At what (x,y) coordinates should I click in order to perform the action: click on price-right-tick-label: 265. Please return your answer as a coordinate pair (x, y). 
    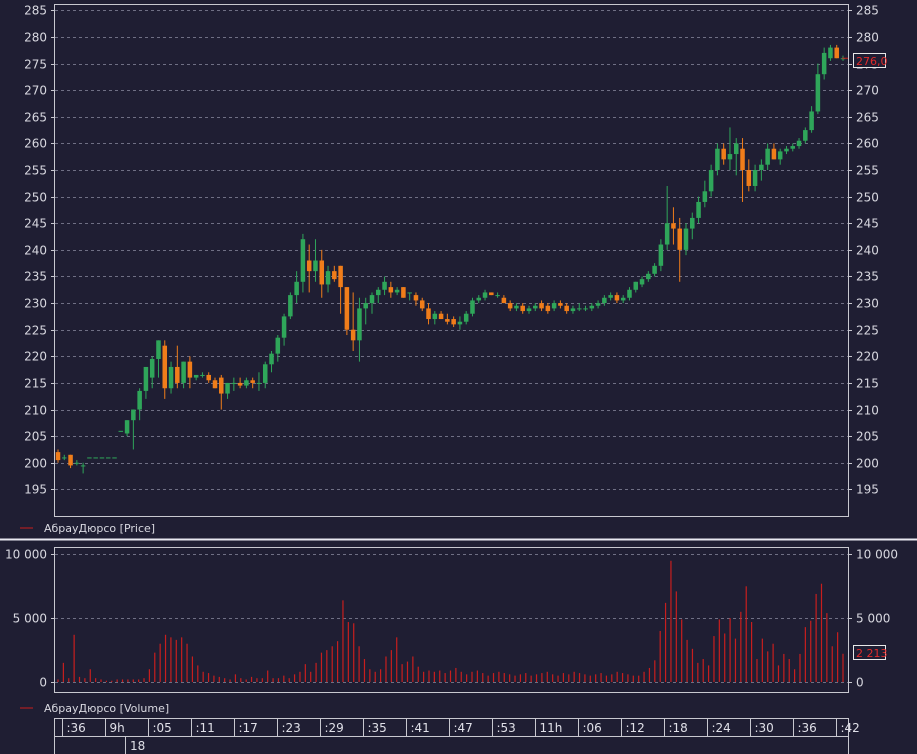
    Looking at the image, I should click on (867, 118).